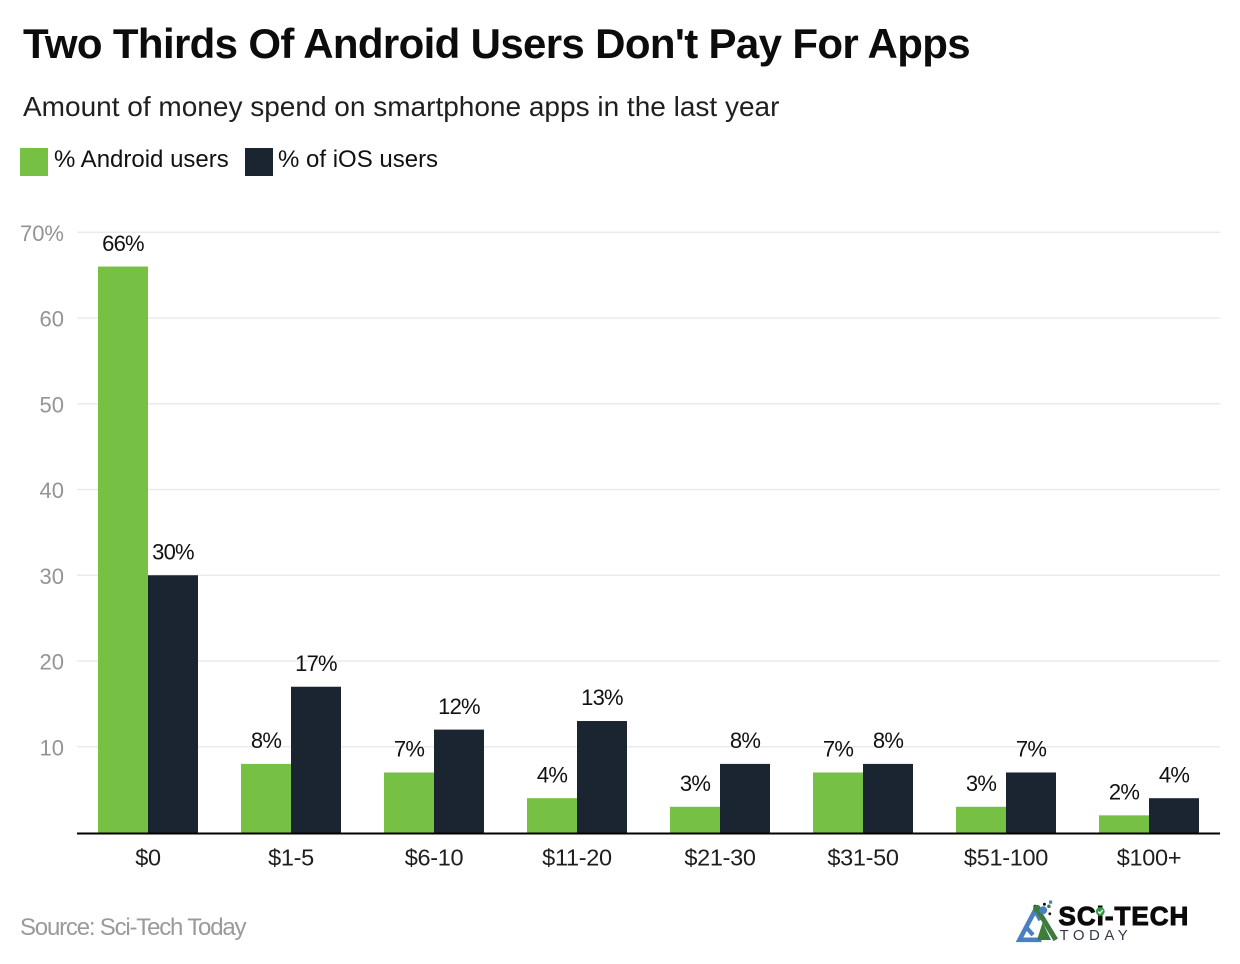  What do you see at coordinates (123, 243) in the screenshot?
I see `svg-text: 66%` at bounding box center [123, 243].